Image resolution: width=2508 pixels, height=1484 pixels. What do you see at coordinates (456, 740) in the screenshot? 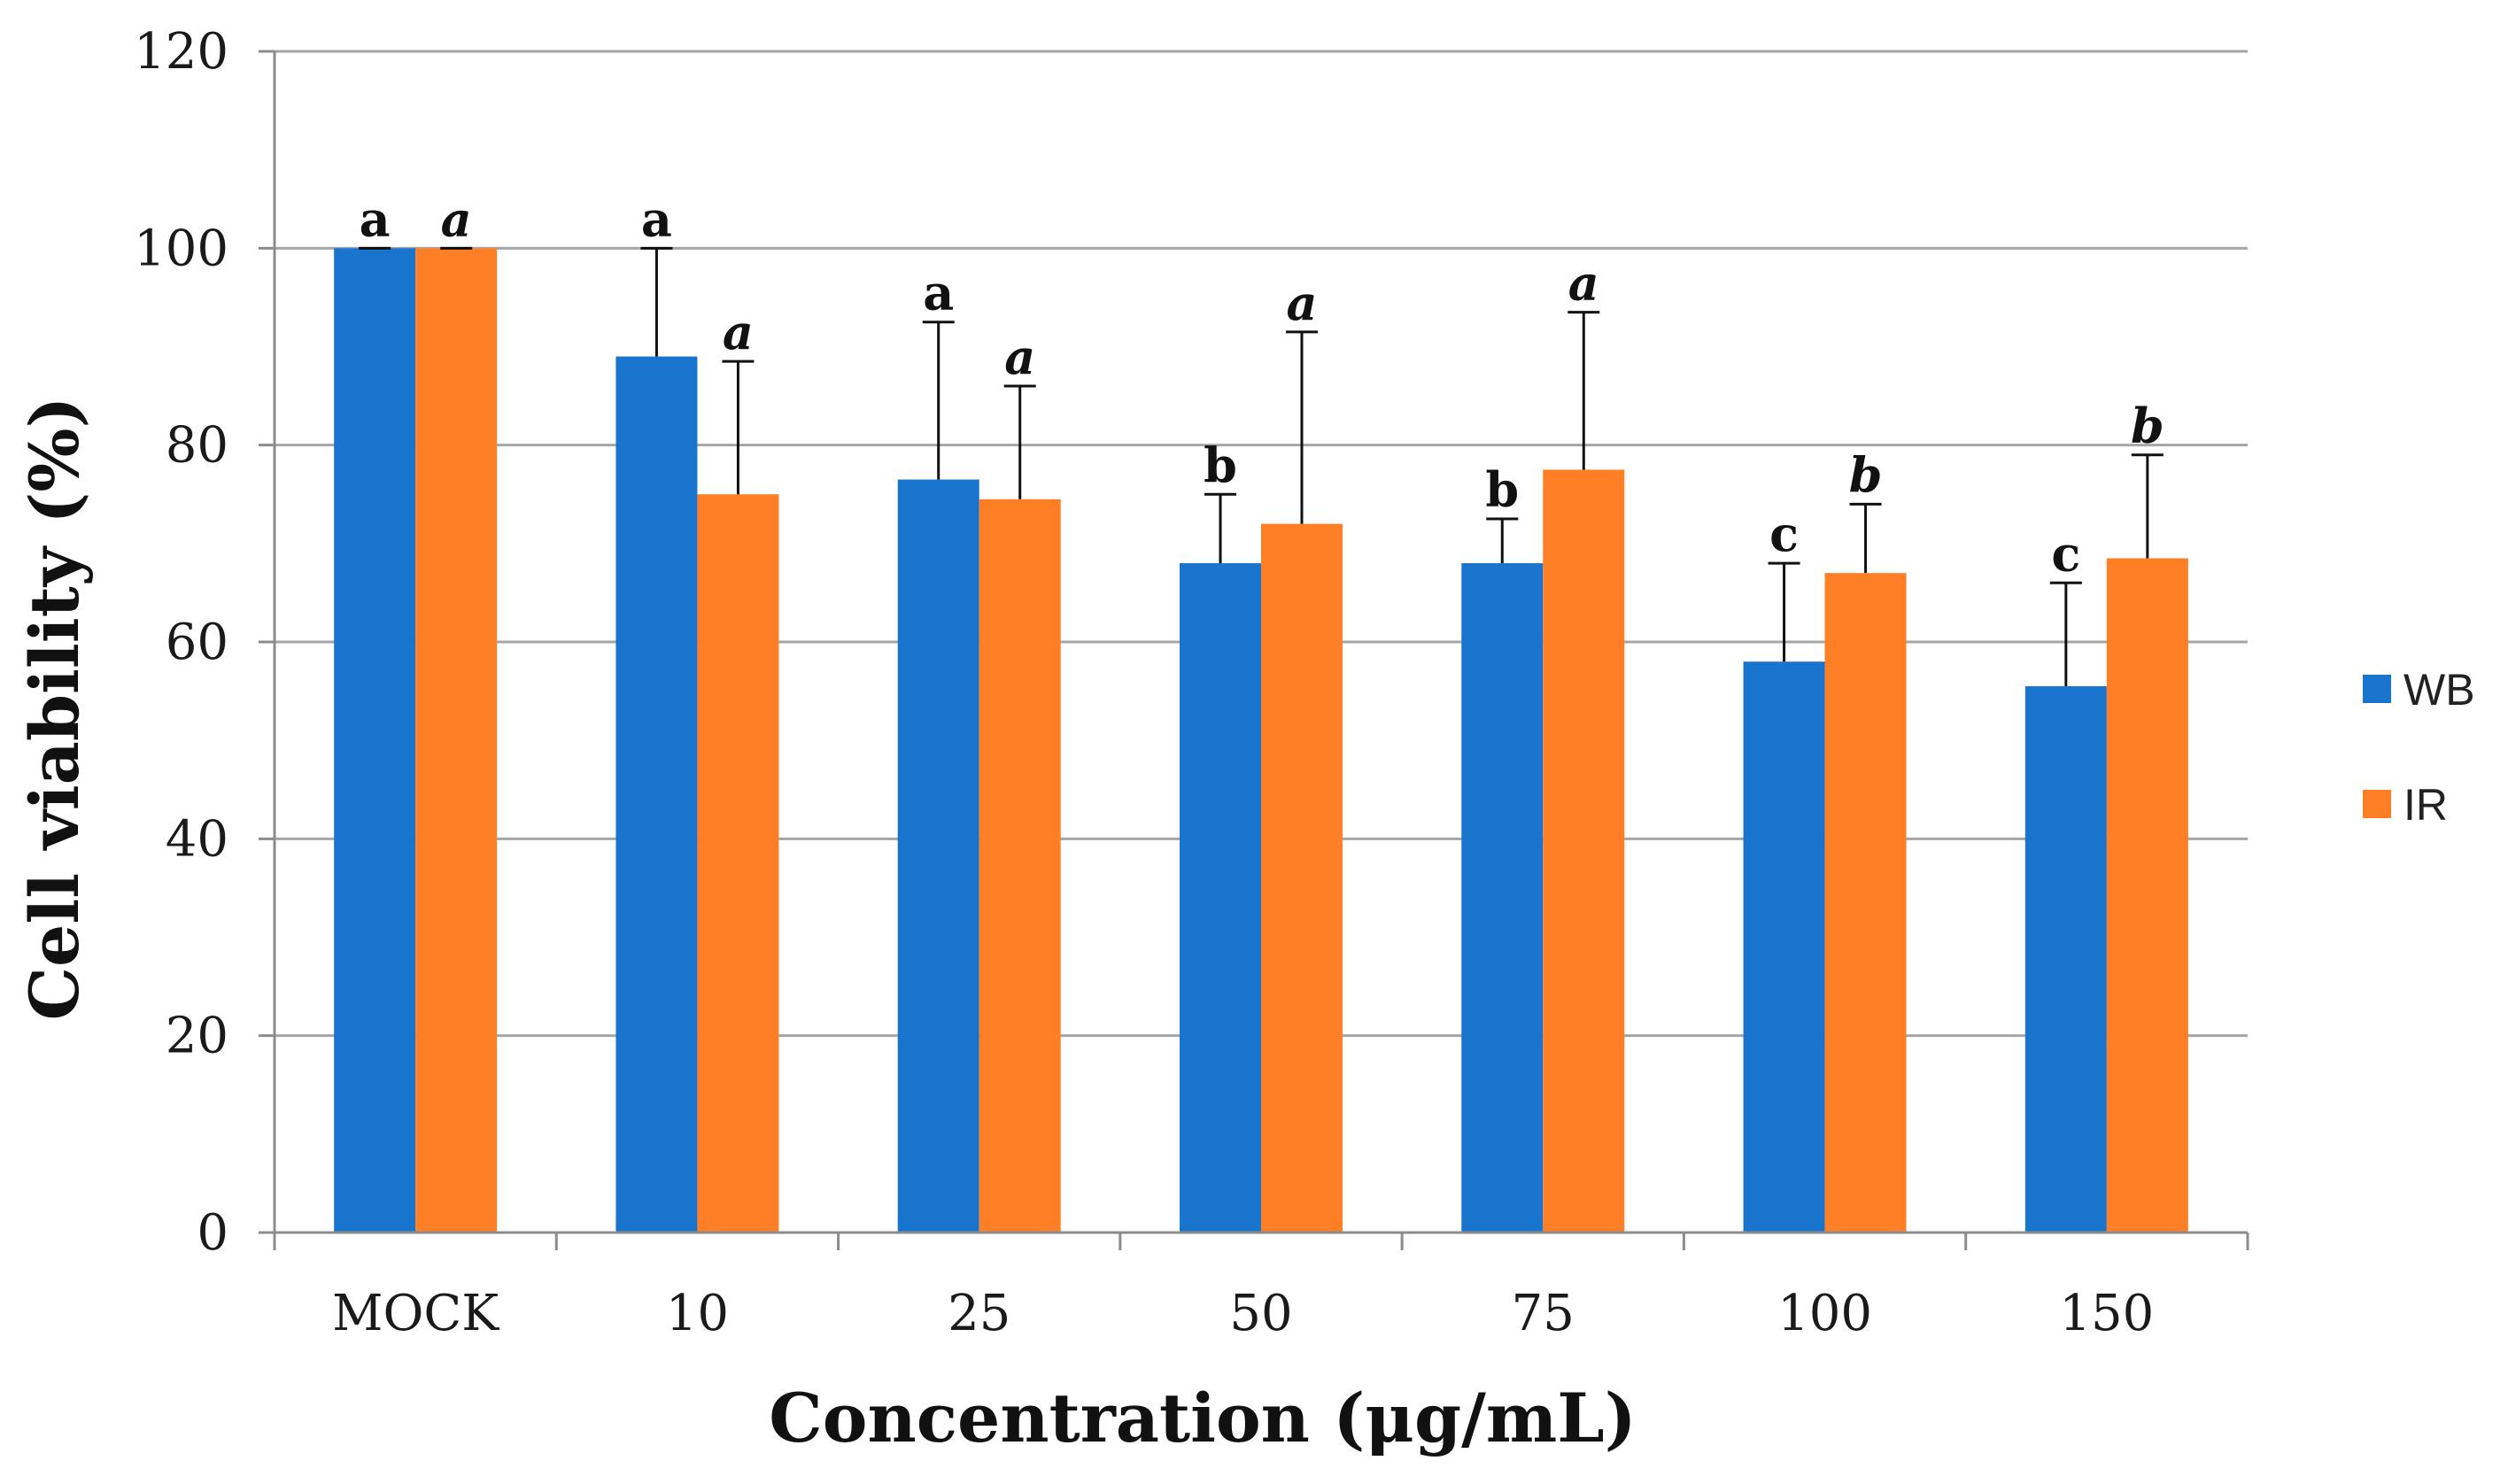
I see `bar-ir-mock` at bounding box center [456, 740].